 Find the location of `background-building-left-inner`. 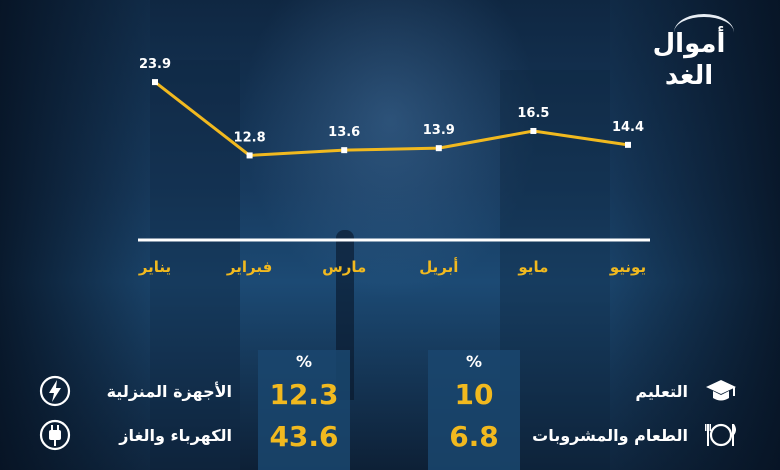

background-building-left-inner is located at coordinates (195, 265).